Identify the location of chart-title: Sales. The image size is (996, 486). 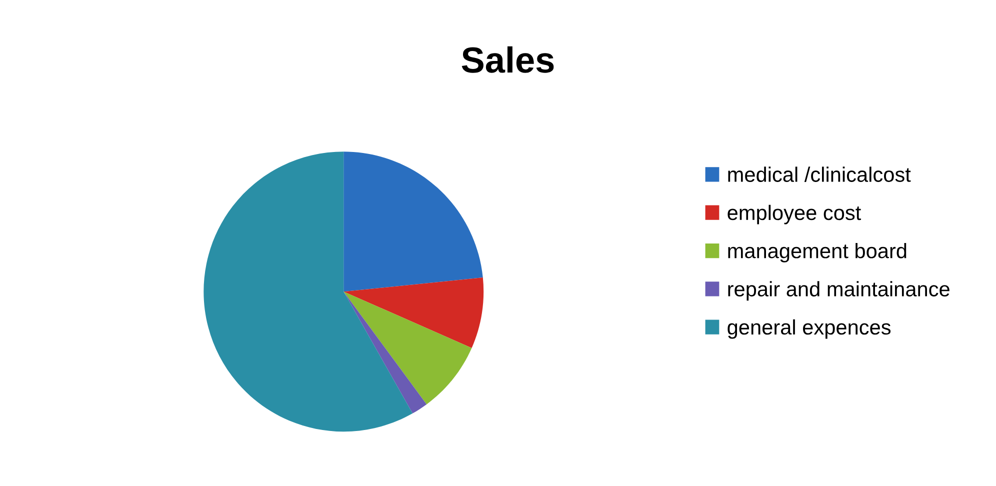
(508, 59).